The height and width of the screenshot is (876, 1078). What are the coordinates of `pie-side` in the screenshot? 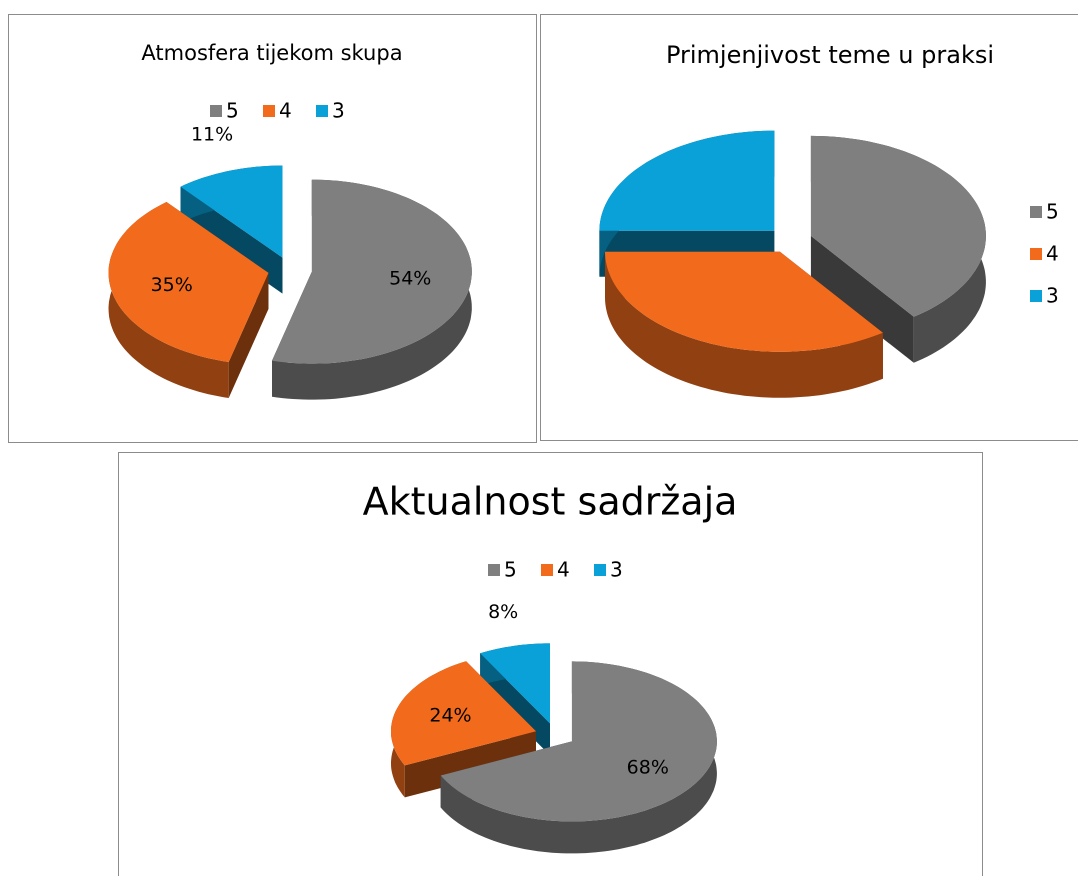 It's located at (744, 324).